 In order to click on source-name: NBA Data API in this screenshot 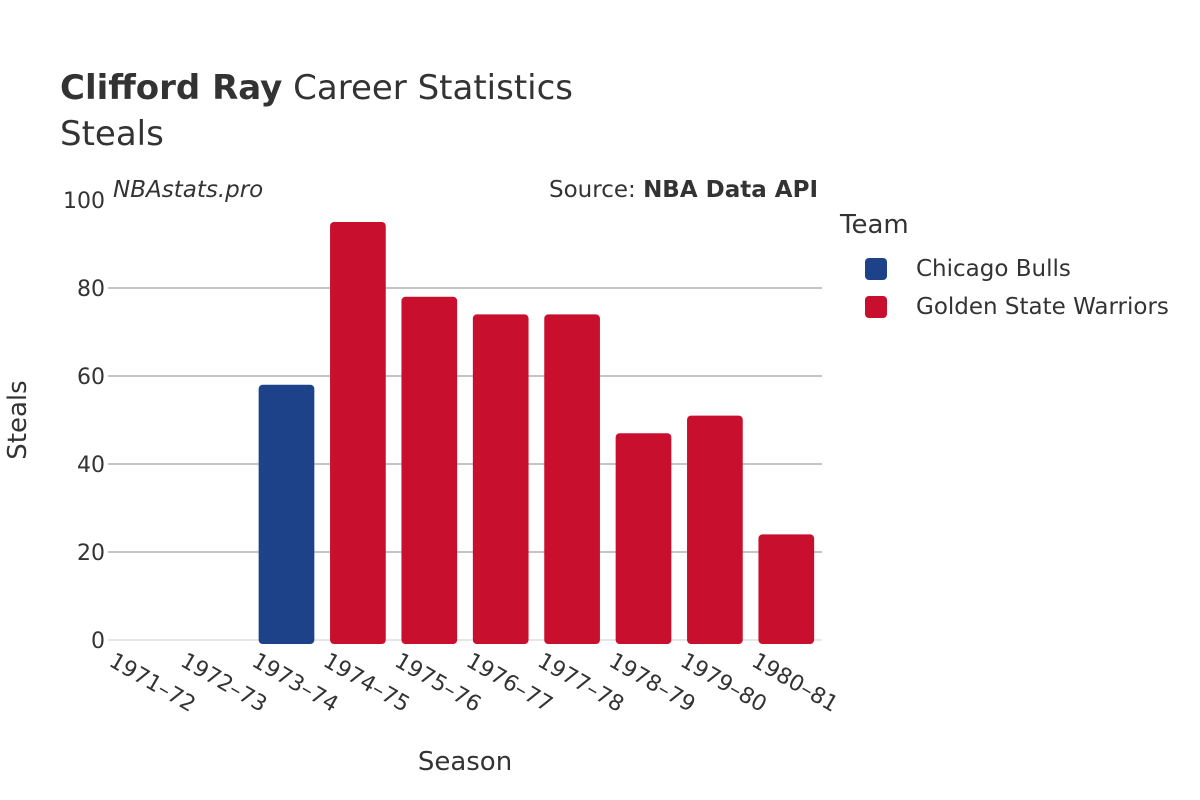, I will do `click(730, 190)`.